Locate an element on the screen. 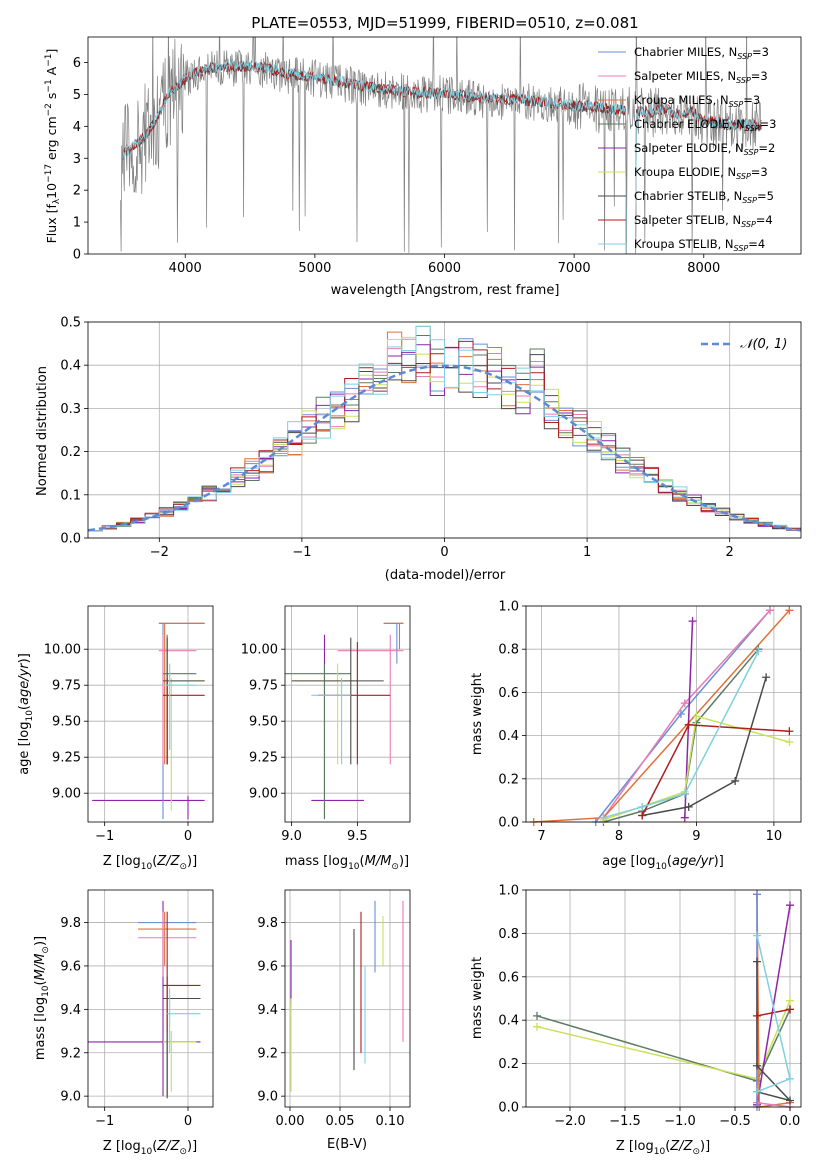 Image resolution: width=819 pixels, height=1174 pixels. legend-label: Salpeter ELODIE, NSSP=2 is located at coordinates (704, 149).